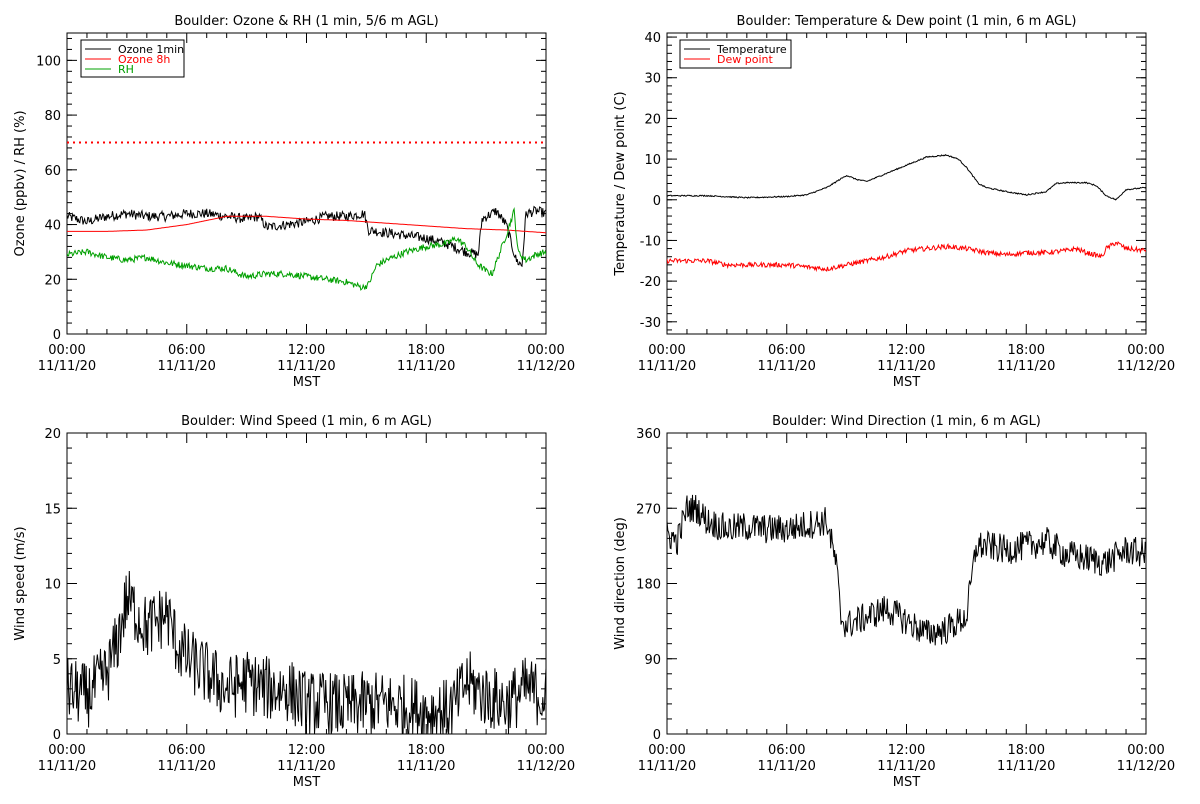 This screenshot has width=1200, height=804. I want to click on y-tick-label: 180, so click(648, 585).